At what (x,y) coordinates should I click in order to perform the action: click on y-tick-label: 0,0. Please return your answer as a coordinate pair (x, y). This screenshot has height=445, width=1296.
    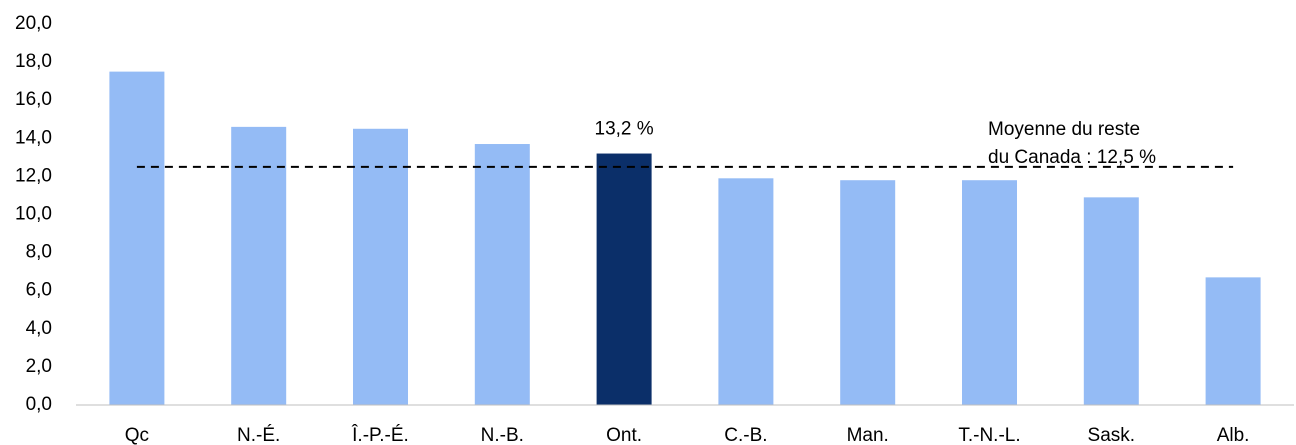
    Looking at the image, I should click on (39, 404).